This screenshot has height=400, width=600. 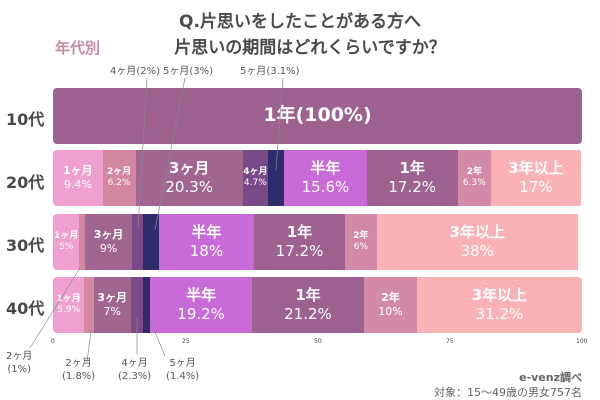 I want to click on bar-segment-3年以上: 3年以上 17%, so click(x=536, y=178).